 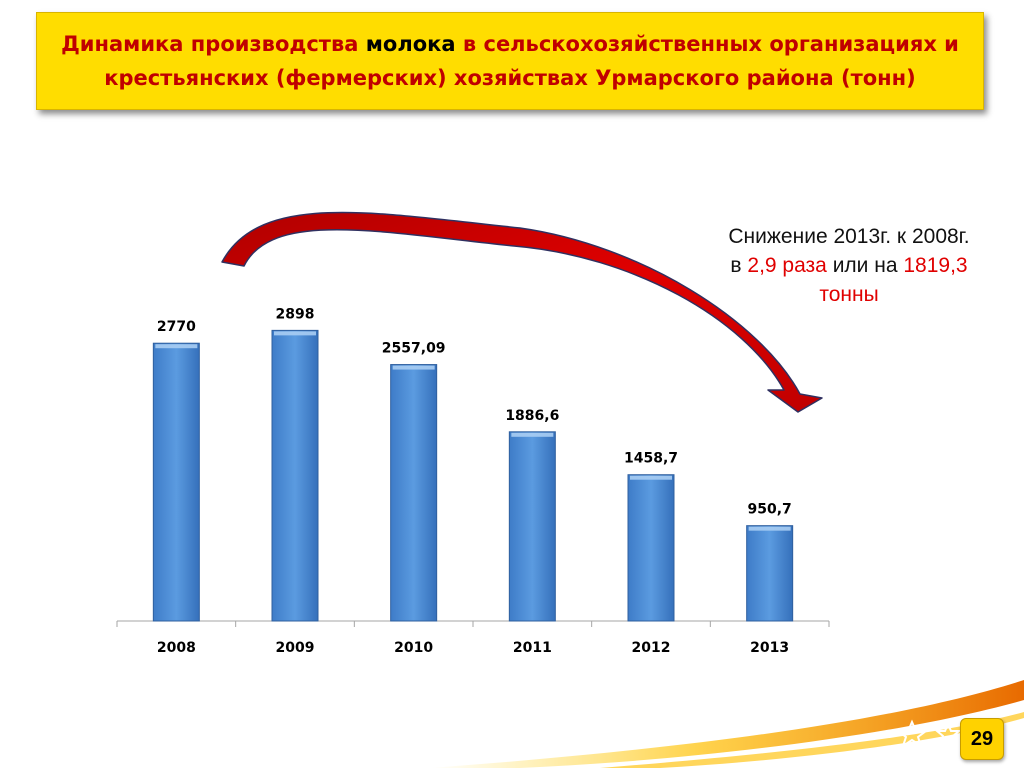 I want to click on bar-2009, so click(x=295, y=475).